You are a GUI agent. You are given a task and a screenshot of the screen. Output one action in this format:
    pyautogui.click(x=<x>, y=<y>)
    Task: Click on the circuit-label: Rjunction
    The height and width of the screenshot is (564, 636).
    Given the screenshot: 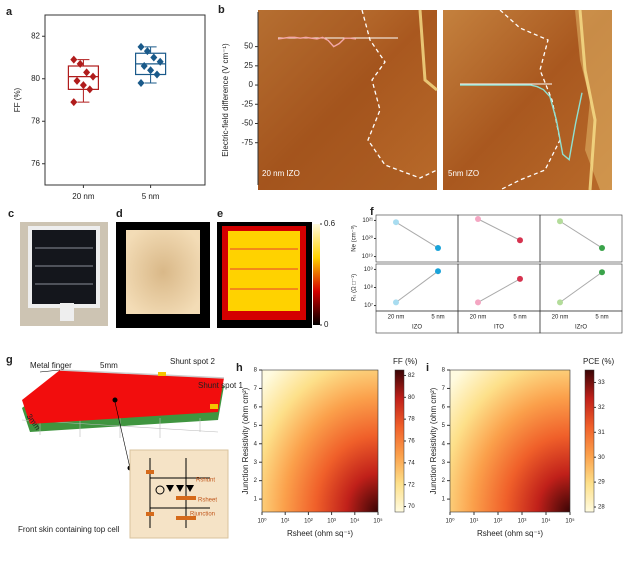 What is the action you would take?
    pyautogui.click(x=202, y=515)
    